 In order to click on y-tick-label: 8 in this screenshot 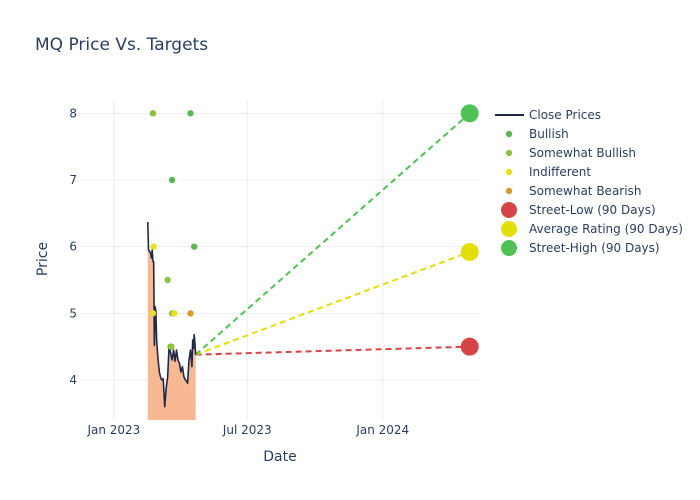, I will do `click(73, 113)`.